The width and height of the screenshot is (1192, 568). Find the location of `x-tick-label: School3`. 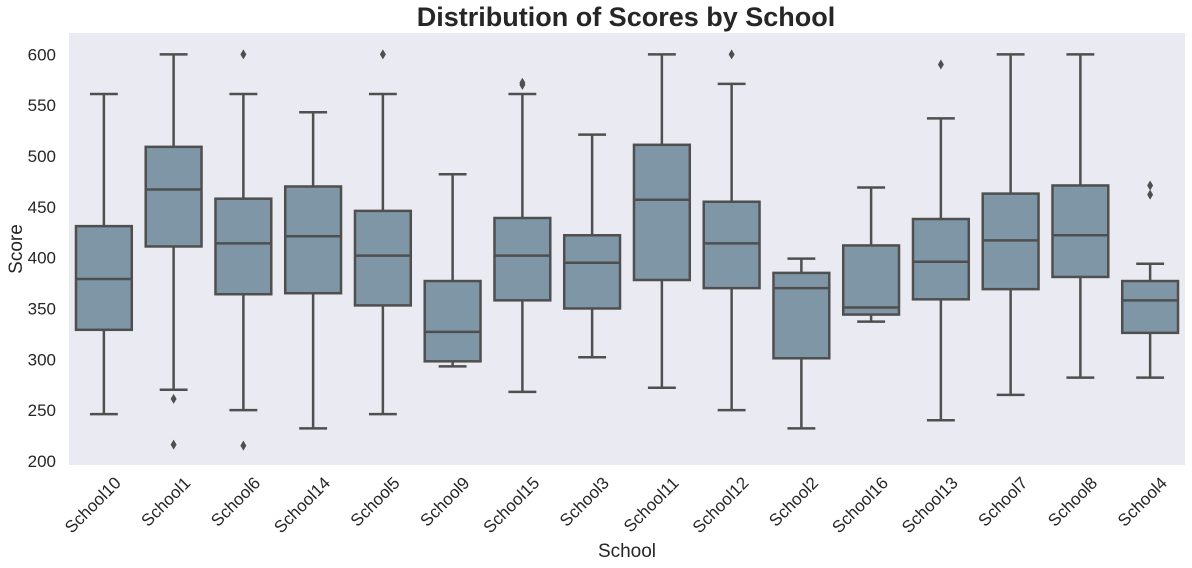

x-tick-label: School3 is located at coordinates (584, 501).